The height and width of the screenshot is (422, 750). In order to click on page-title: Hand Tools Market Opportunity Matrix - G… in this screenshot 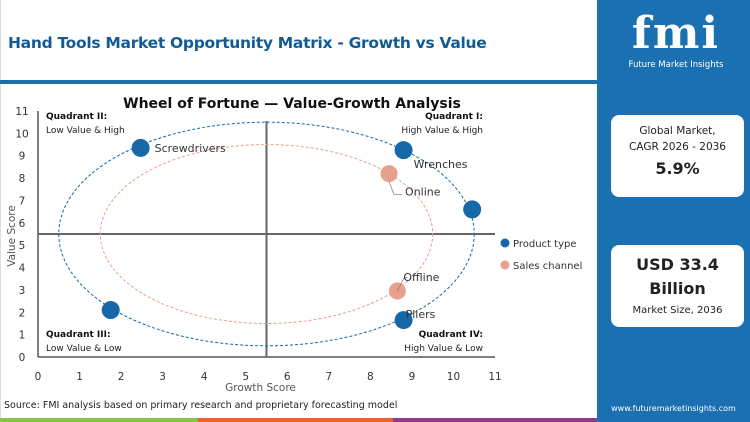, I will do `click(247, 43)`.